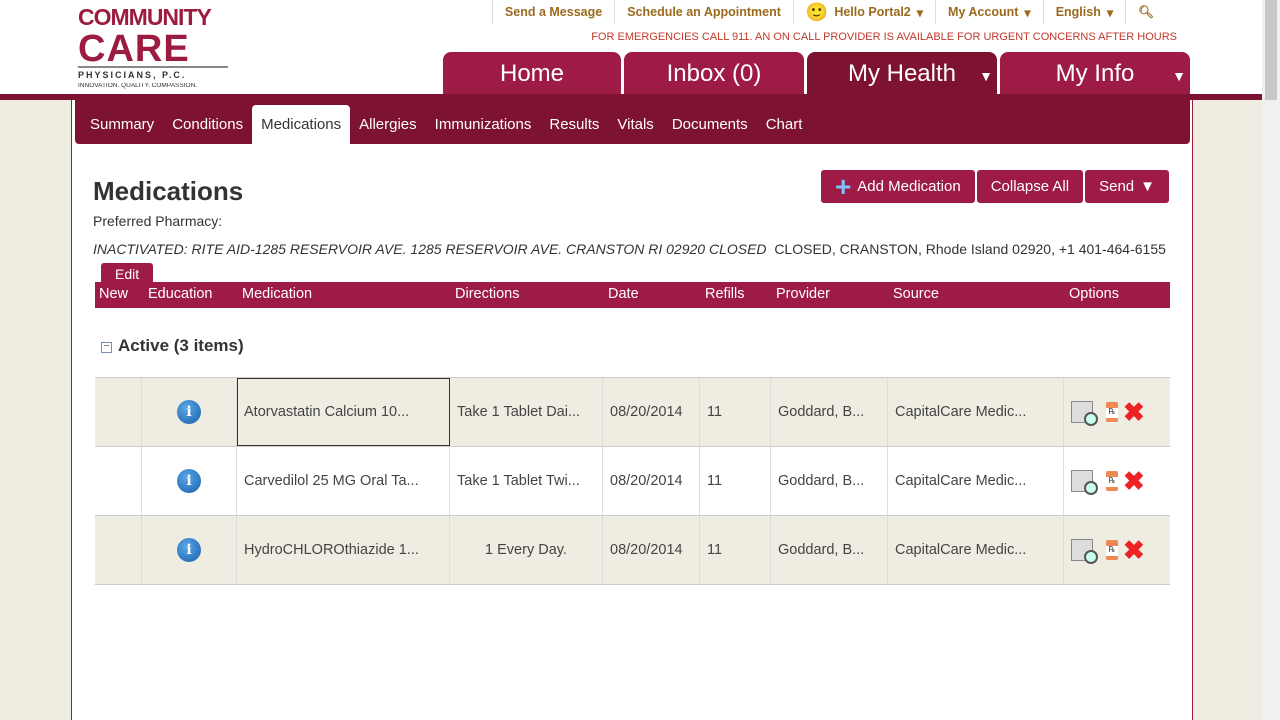  Describe the element at coordinates (703, 12) in the screenshot. I see `schedule-appointment-link: Schedule an Appointment` at that location.